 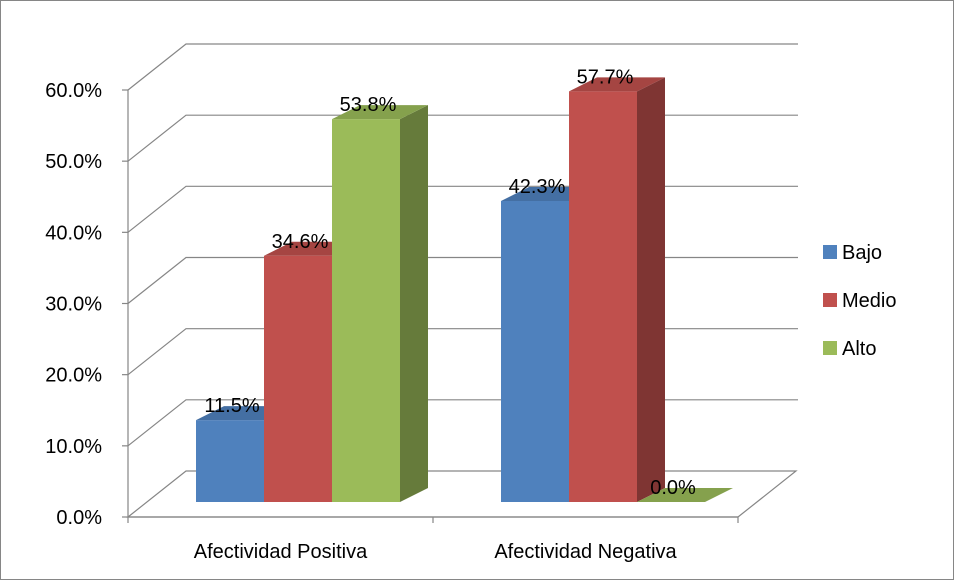 I want to click on bar-alto-afectividad-negativa, so click(x=685, y=495).